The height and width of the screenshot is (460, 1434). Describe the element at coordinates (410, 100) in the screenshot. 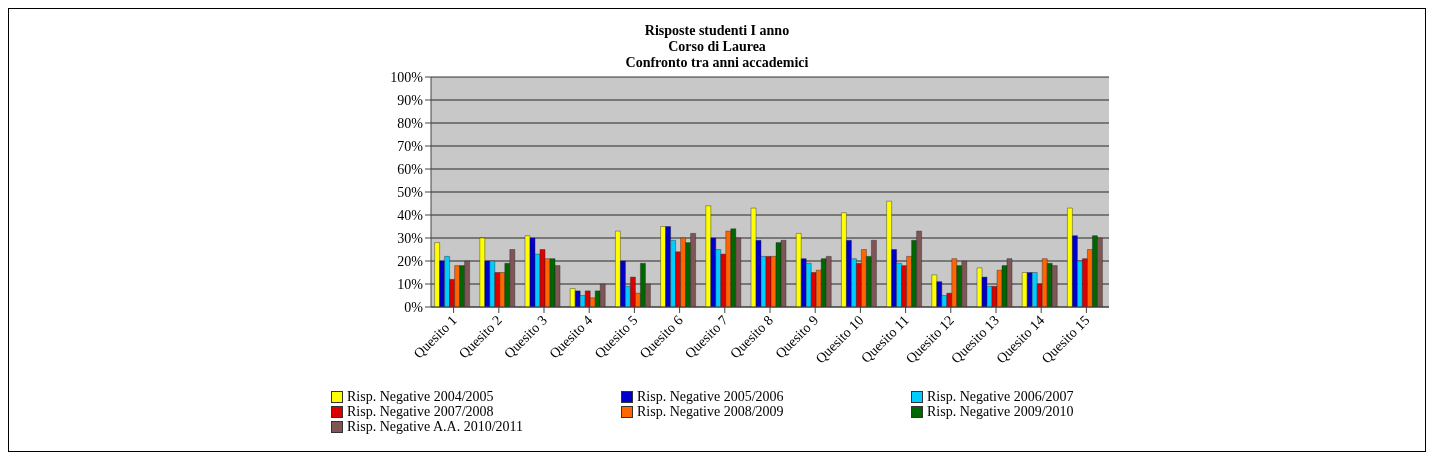

I see `y-tick-label: 90%` at that location.